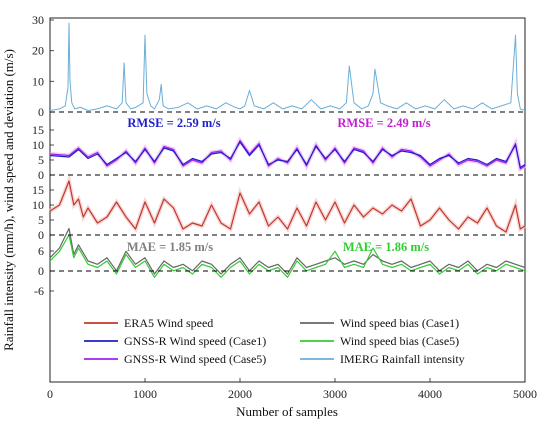 Image resolution: width=550 pixels, height=432 pixels. I want to click on series-case1-line, so click(287, 155).